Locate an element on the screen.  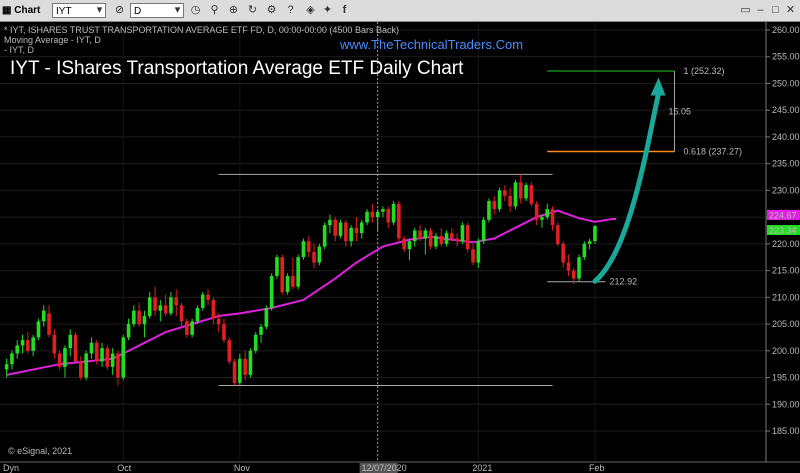
clock-icon: ◷ is located at coordinates (195, 10).